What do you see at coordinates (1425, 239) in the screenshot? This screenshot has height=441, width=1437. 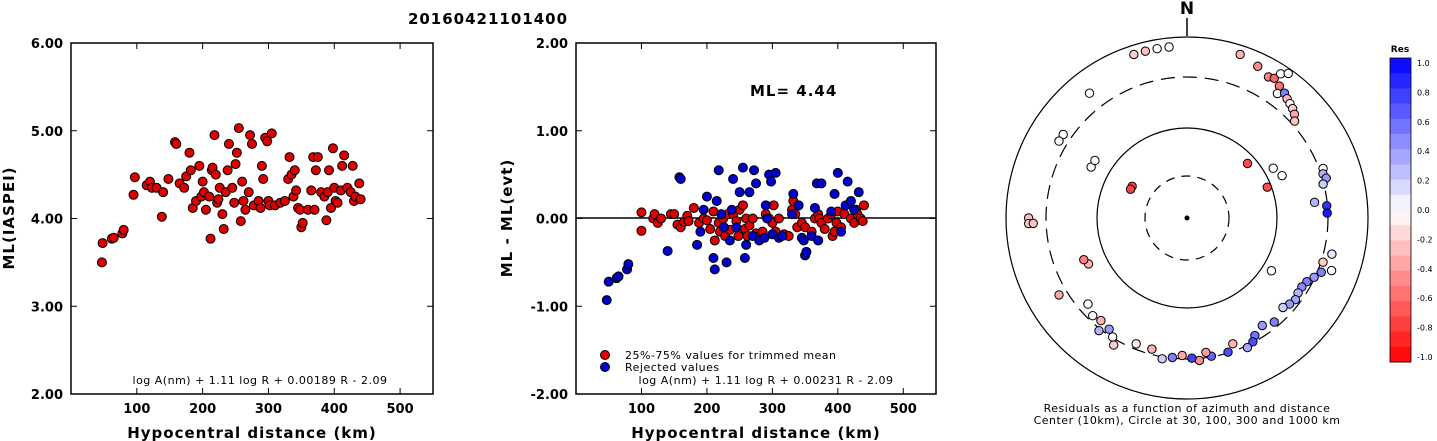 I see `colorbar-tick-label: -0.2` at bounding box center [1425, 239].